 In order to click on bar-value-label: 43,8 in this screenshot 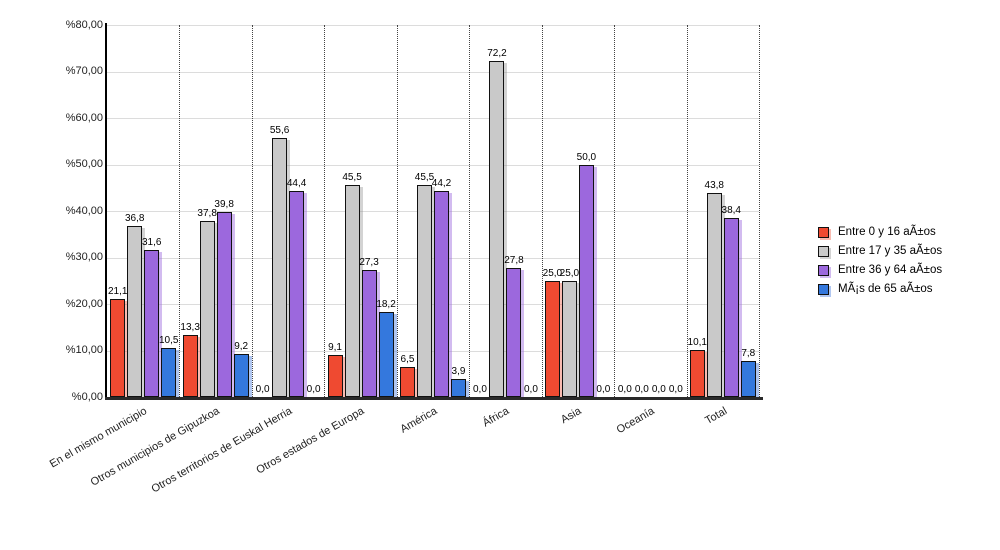, I will do `click(714, 186)`.